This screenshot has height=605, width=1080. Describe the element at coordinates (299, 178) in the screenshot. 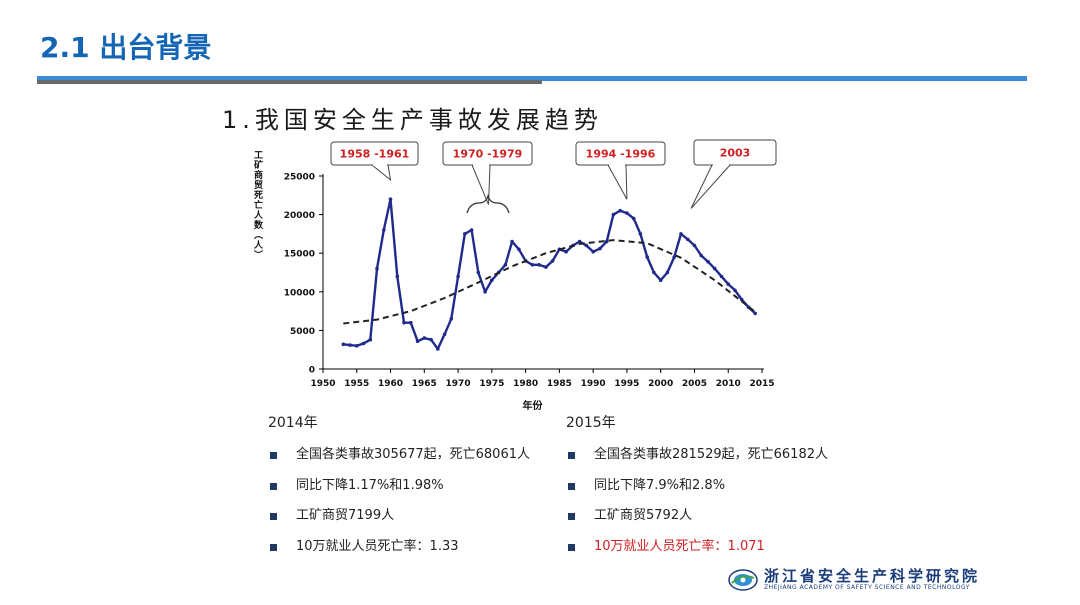

I see `y-tick-label: 25000` at that location.